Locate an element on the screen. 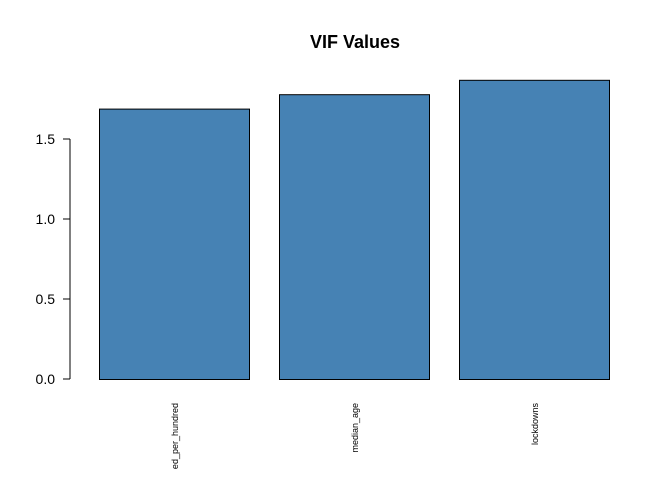 The height and width of the screenshot is (480, 672). x-tick-label: ed_per_hundred is located at coordinates (175, 436).